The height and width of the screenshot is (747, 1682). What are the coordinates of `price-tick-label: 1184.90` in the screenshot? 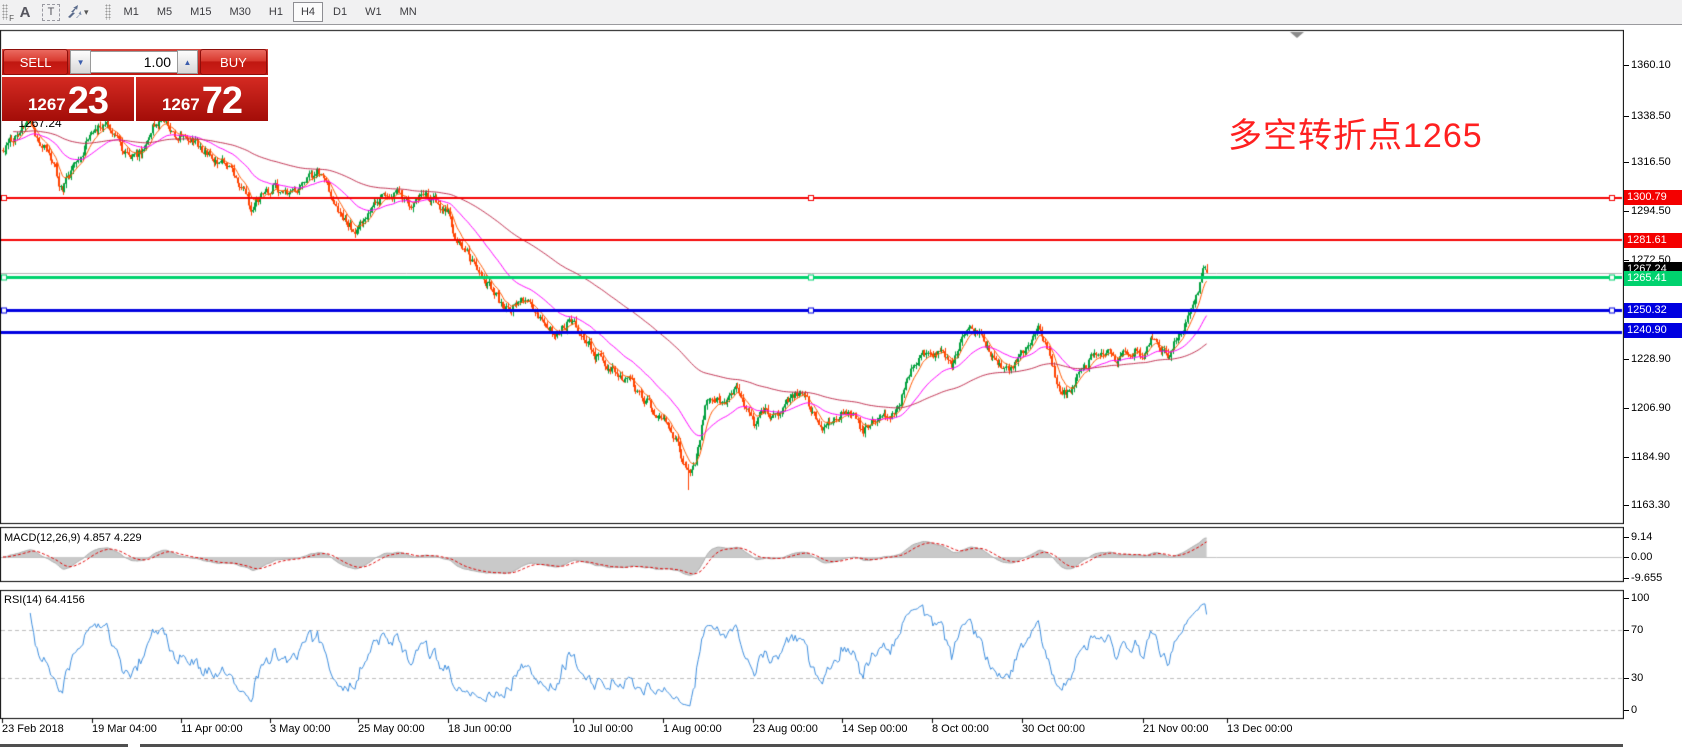 It's located at (1650, 457).